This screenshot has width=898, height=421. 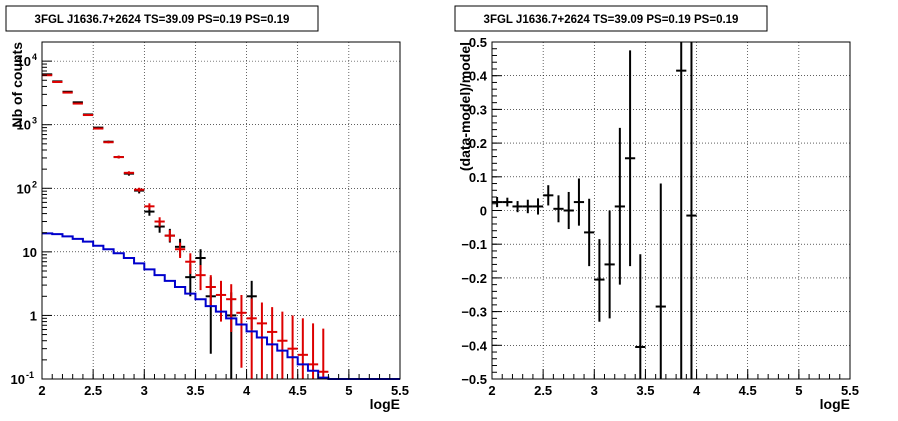 What do you see at coordinates (30, 375) in the screenshot?
I see `counts-y-tick-exponent: -1` at bounding box center [30, 375].